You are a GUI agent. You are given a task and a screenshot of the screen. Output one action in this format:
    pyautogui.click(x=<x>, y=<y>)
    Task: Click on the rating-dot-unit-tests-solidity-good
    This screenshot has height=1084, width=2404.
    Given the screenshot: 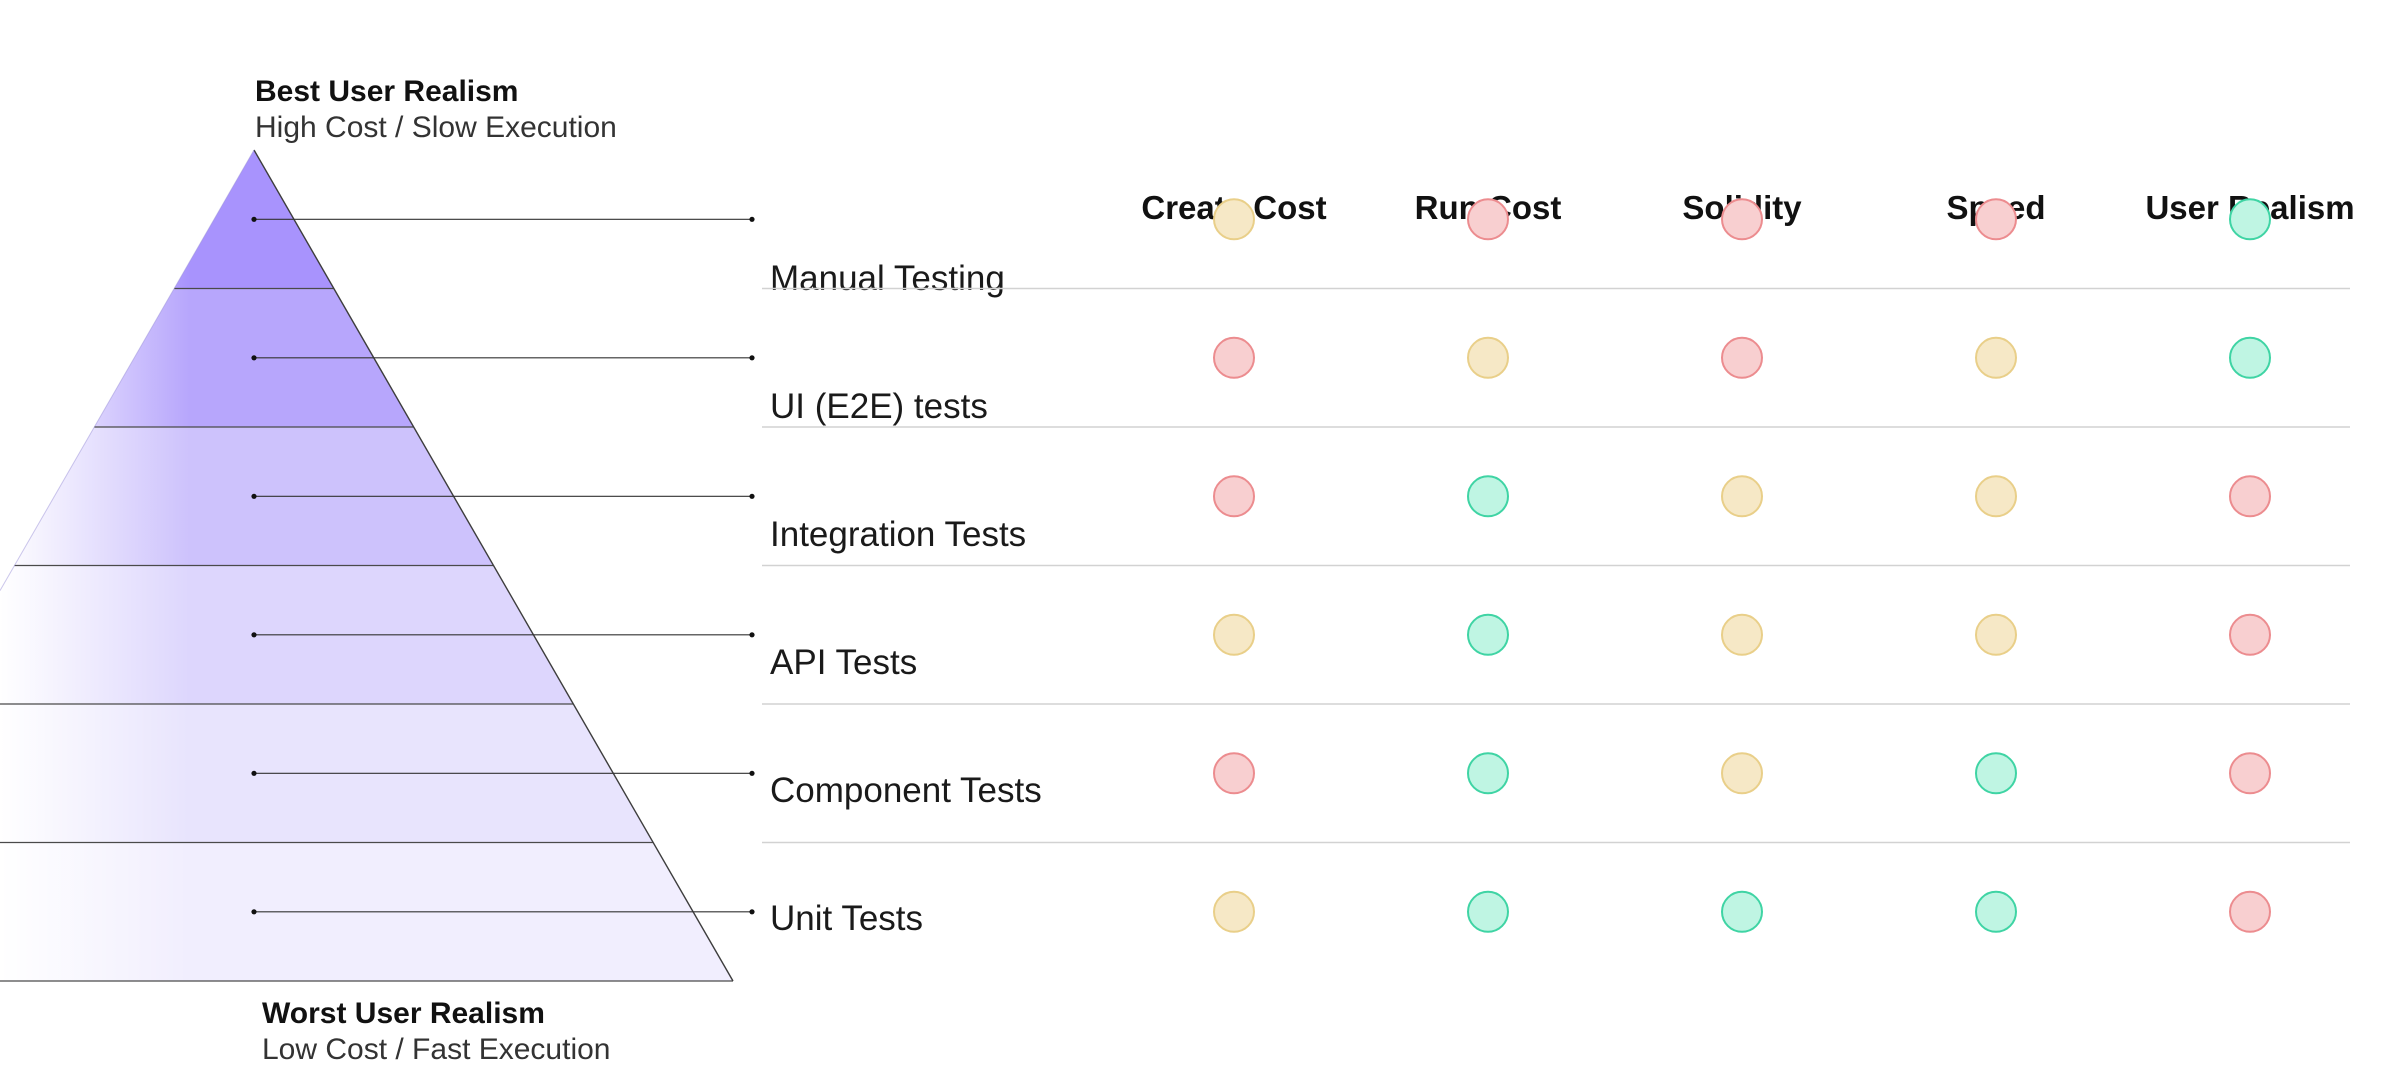 What is the action you would take?
    pyautogui.click(x=1742, y=911)
    